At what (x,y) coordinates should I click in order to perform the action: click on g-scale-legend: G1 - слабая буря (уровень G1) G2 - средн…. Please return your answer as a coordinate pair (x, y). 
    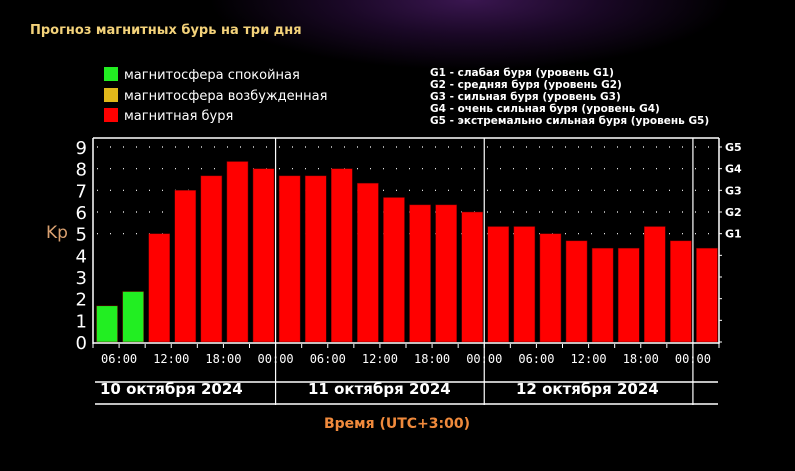
    Looking at the image, I should click on (569, 97).